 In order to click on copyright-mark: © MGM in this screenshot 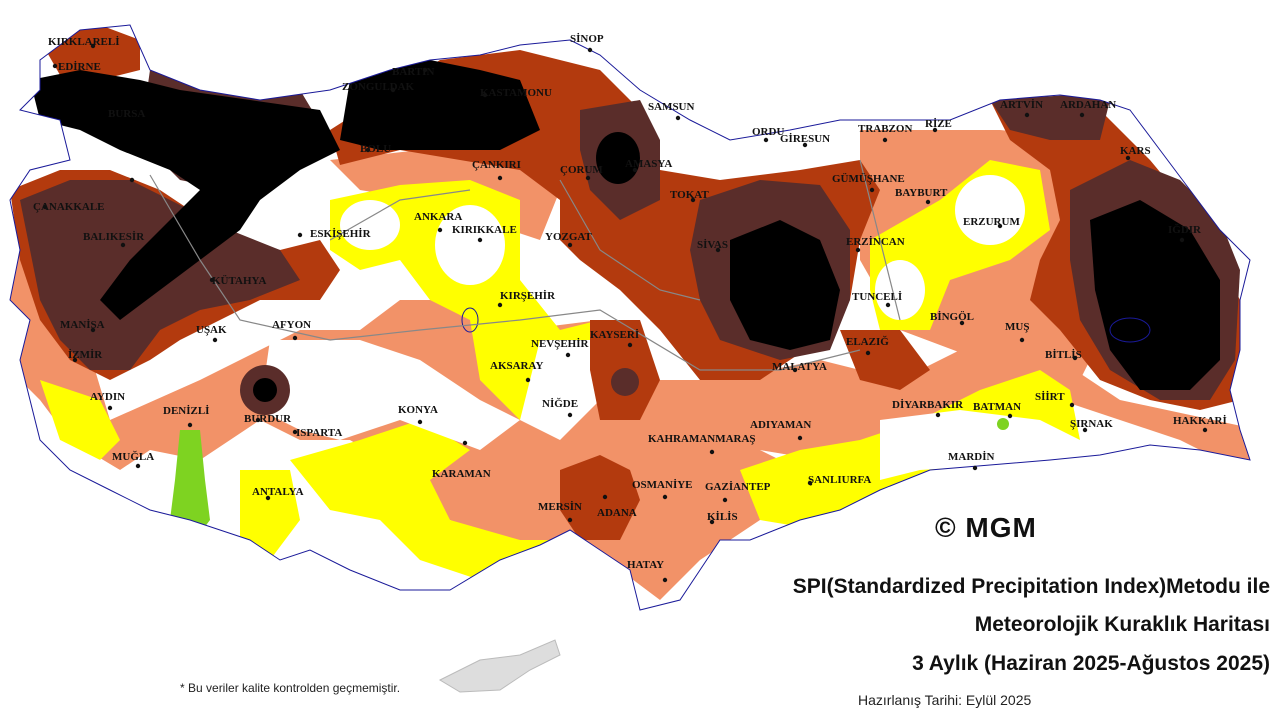, I will do `click(986, 527)`.